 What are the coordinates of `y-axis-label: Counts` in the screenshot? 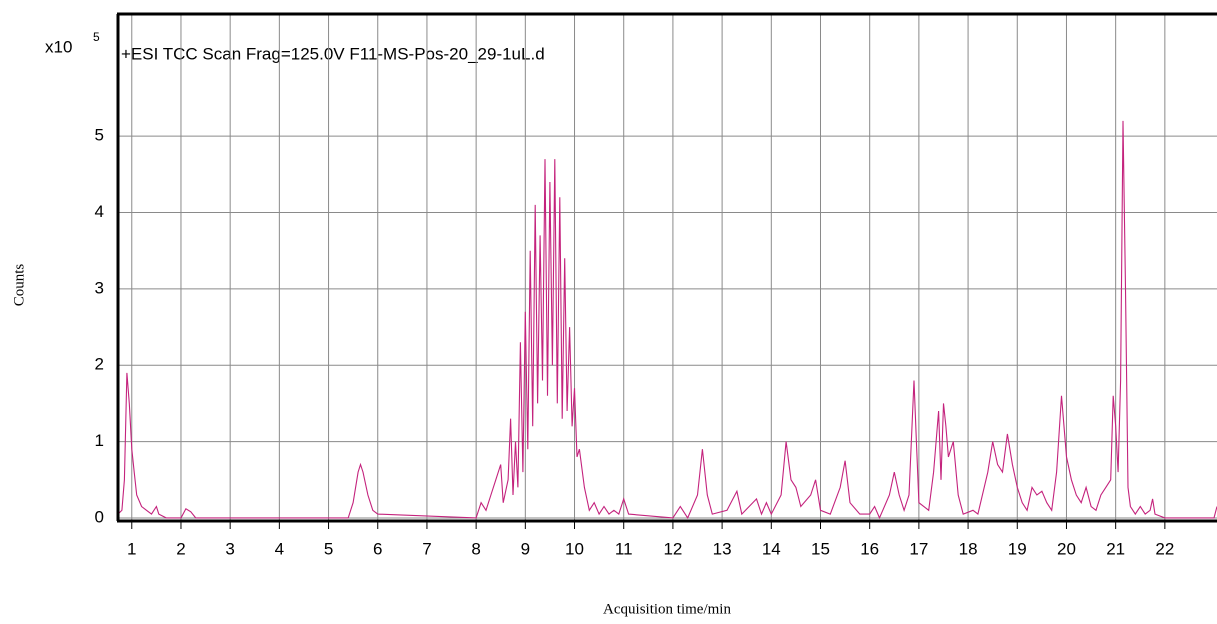 It's located at (19, 285).